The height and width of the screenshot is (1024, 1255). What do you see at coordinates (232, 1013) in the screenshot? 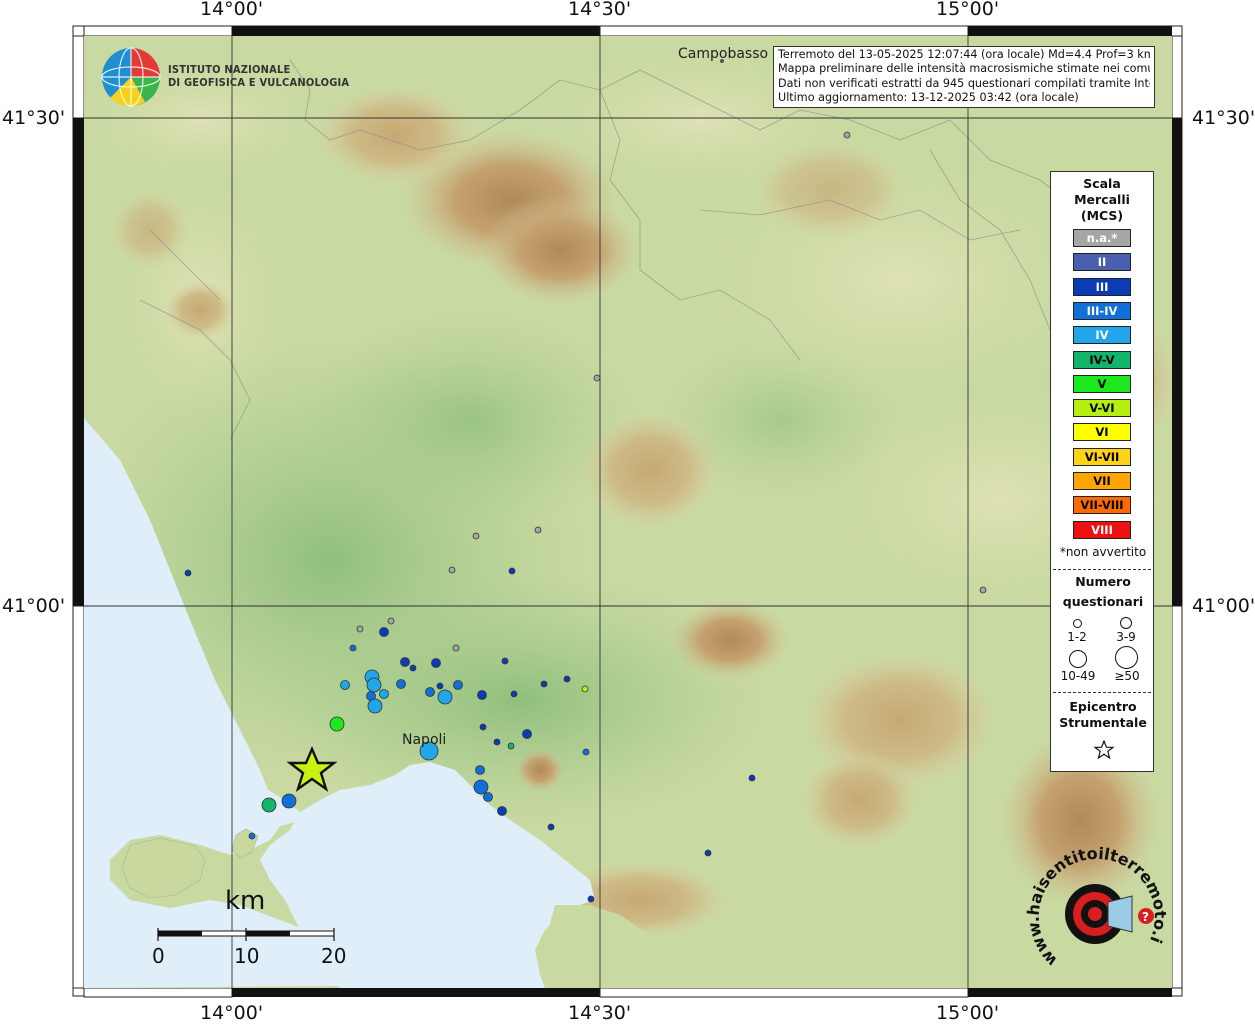
I see `lon-label-bottom-14-00: 14°00'` at bounding box center [232, 1013].